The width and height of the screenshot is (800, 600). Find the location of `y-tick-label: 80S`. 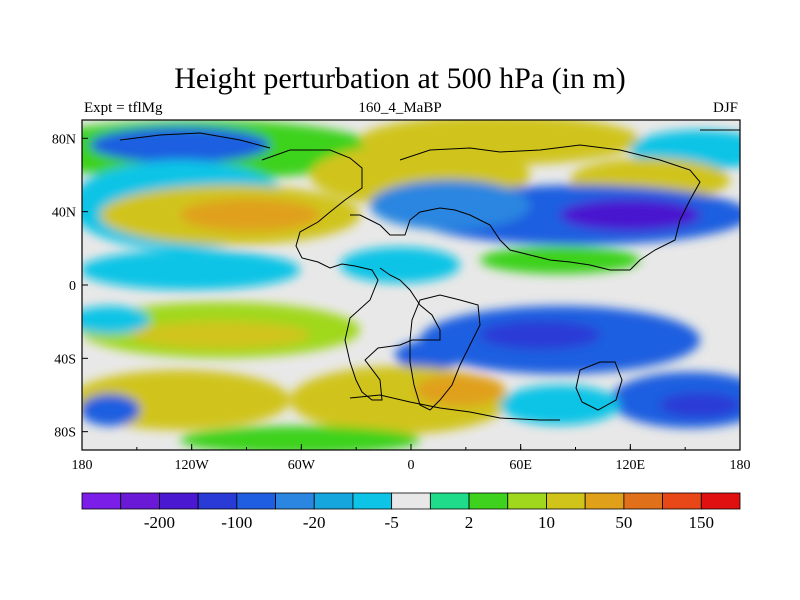

y-tick-label: 80S is located at coordinates (65, 433).